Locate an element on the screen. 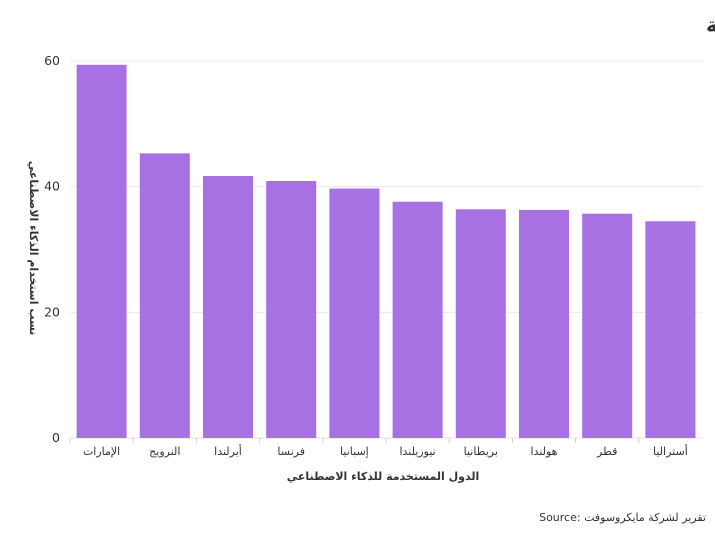 The width and height of the screenshot is (715, 538). y-tick-labels: 0 20 40 60 is located at coordinates (52, 249).